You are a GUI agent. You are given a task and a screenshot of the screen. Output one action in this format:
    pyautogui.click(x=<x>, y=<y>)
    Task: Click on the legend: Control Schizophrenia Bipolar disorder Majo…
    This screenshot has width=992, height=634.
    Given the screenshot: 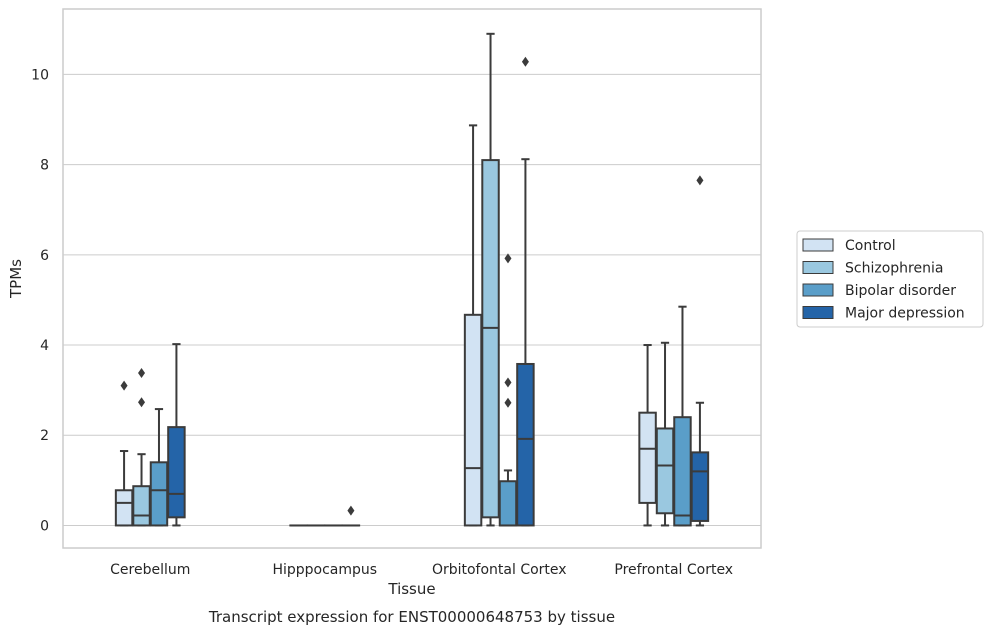 What is the action you would take?
    pyautogui.click(x=890, y=279)
    